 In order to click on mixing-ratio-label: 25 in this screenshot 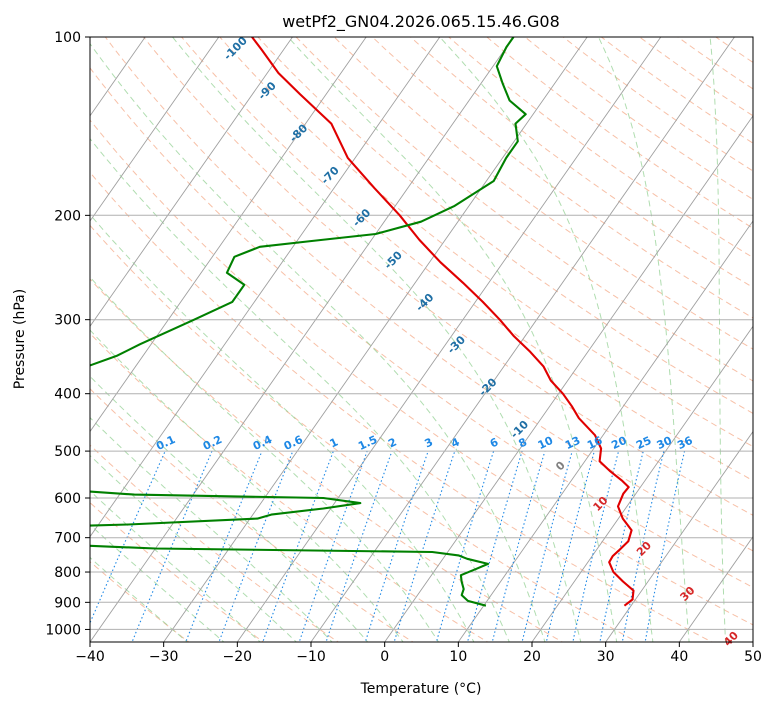, I will do `click(643, 443)`.